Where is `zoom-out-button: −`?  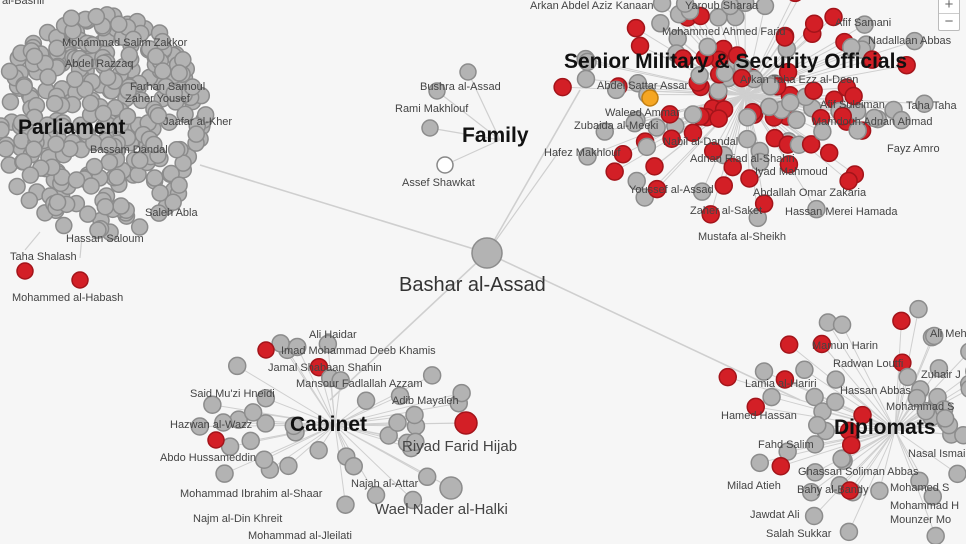 zoom-out-button: − is located at coordinates (949, 21).